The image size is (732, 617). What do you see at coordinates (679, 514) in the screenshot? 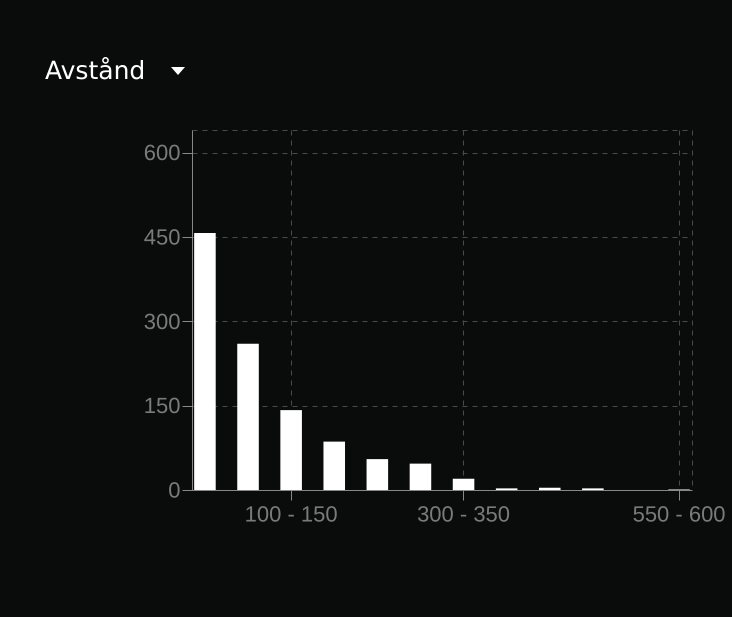
I see `x-tick-label: 550 - 600` at bounding box center [679, 514].